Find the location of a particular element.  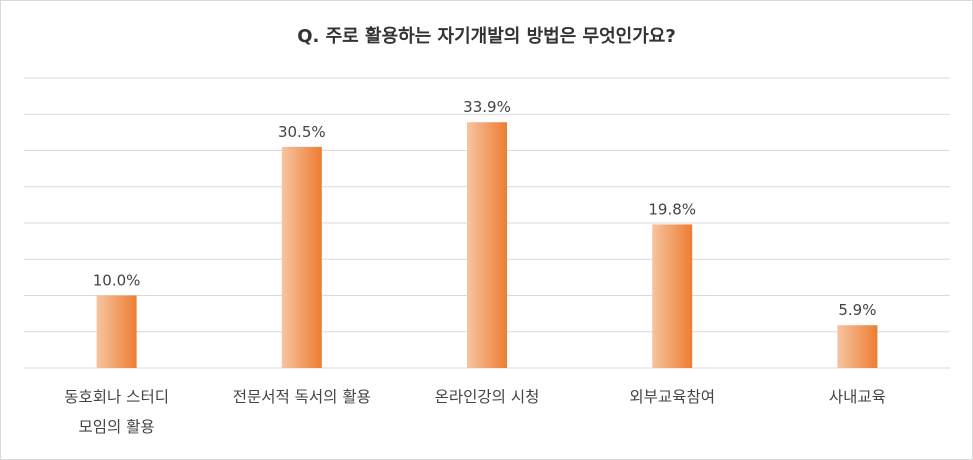

data-label: 5.9% is located at coordinates (857, 310).